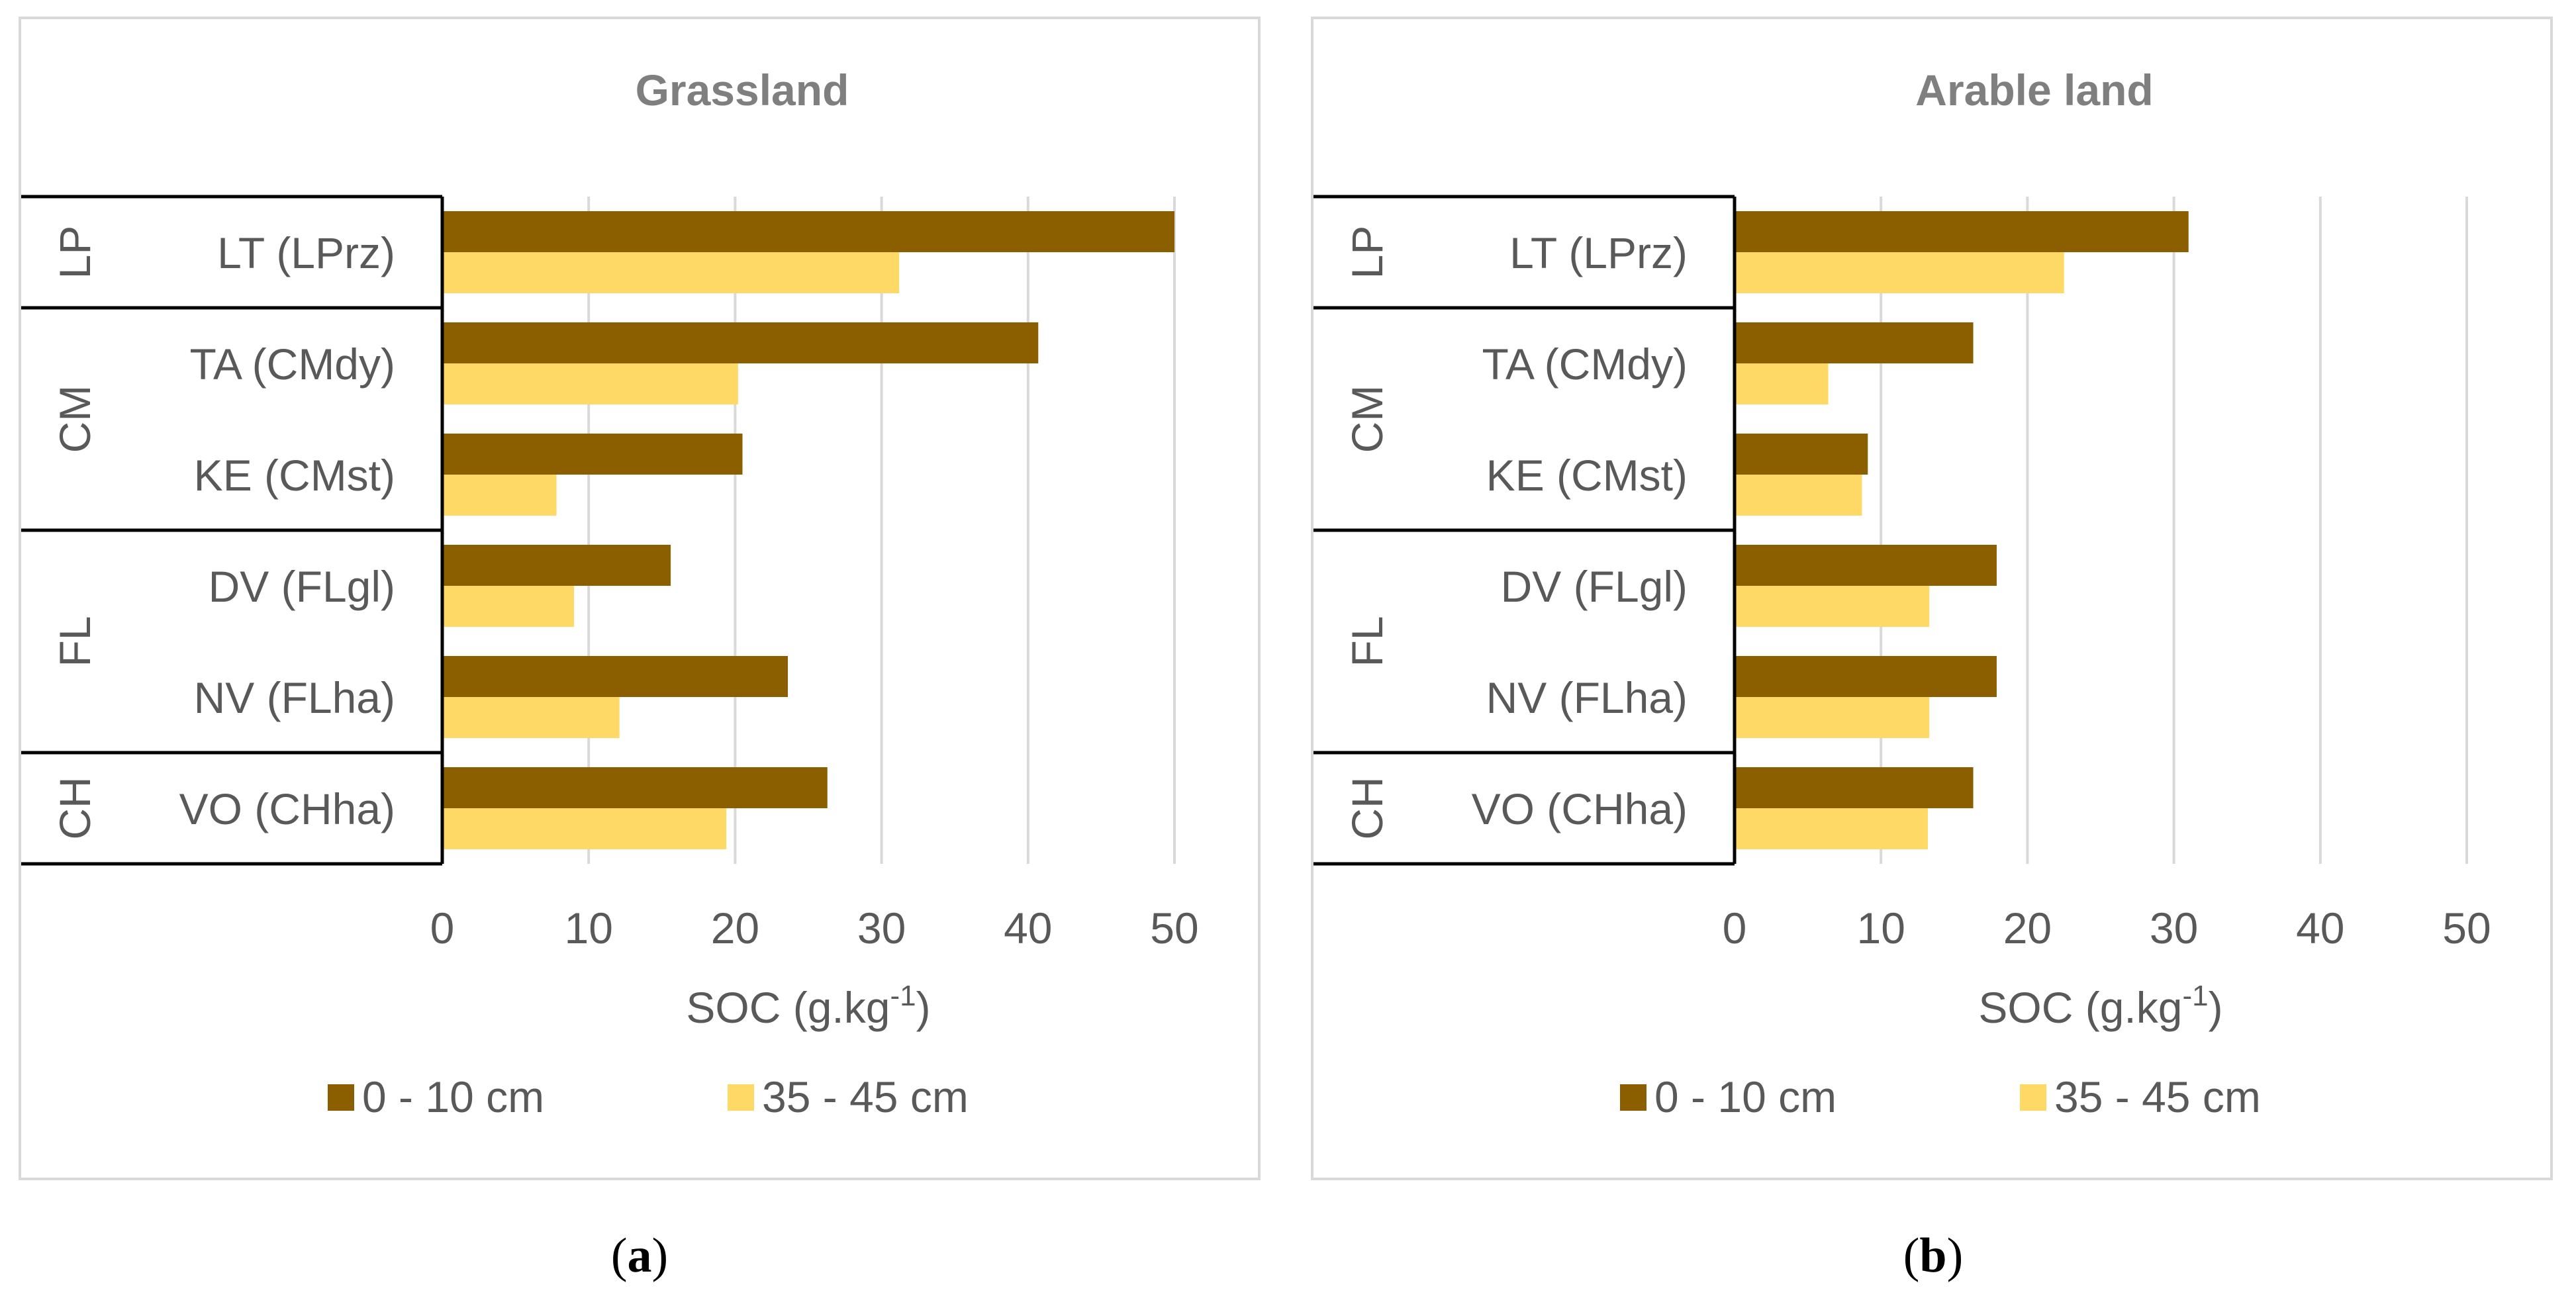 The width and height of the screenshot is (2576, 1308). Describe the element at coordinates (1933, 1256) in the screenshot. I see `caption-b: (b)` at that location.